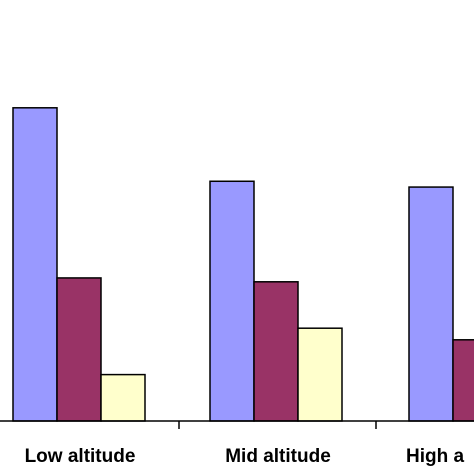  What do you see at coordinates (277, 425) in the screenshot?
I see `x-axis-ticks` at bounding box center [277, 425].